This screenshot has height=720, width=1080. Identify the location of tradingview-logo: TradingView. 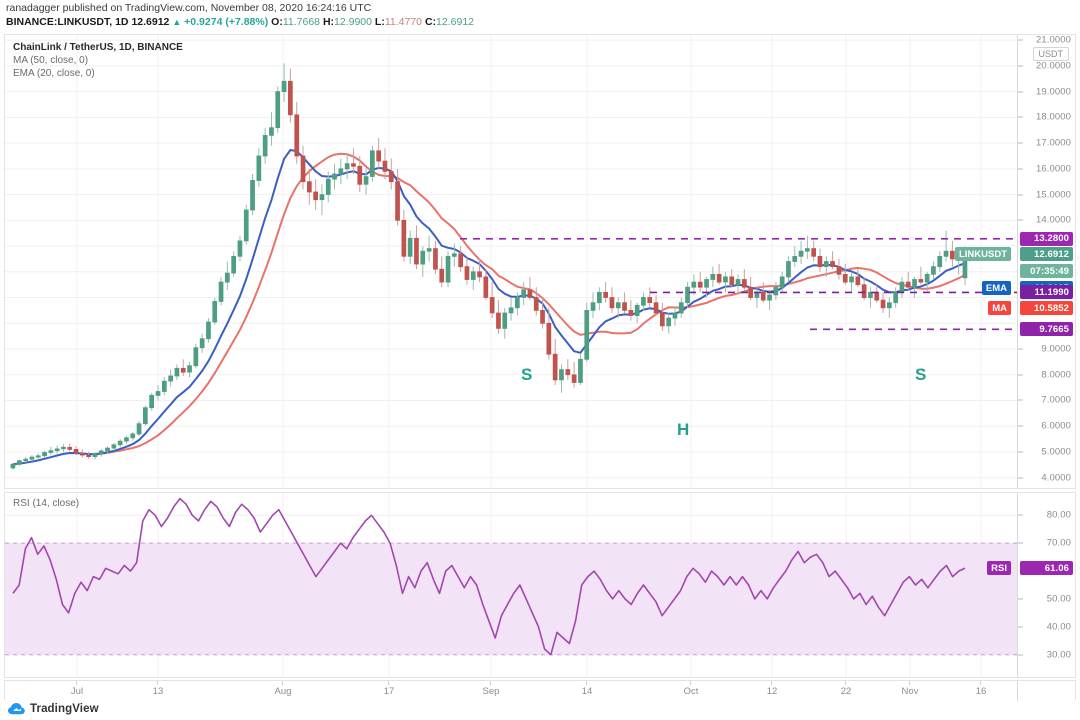
(53, 708).